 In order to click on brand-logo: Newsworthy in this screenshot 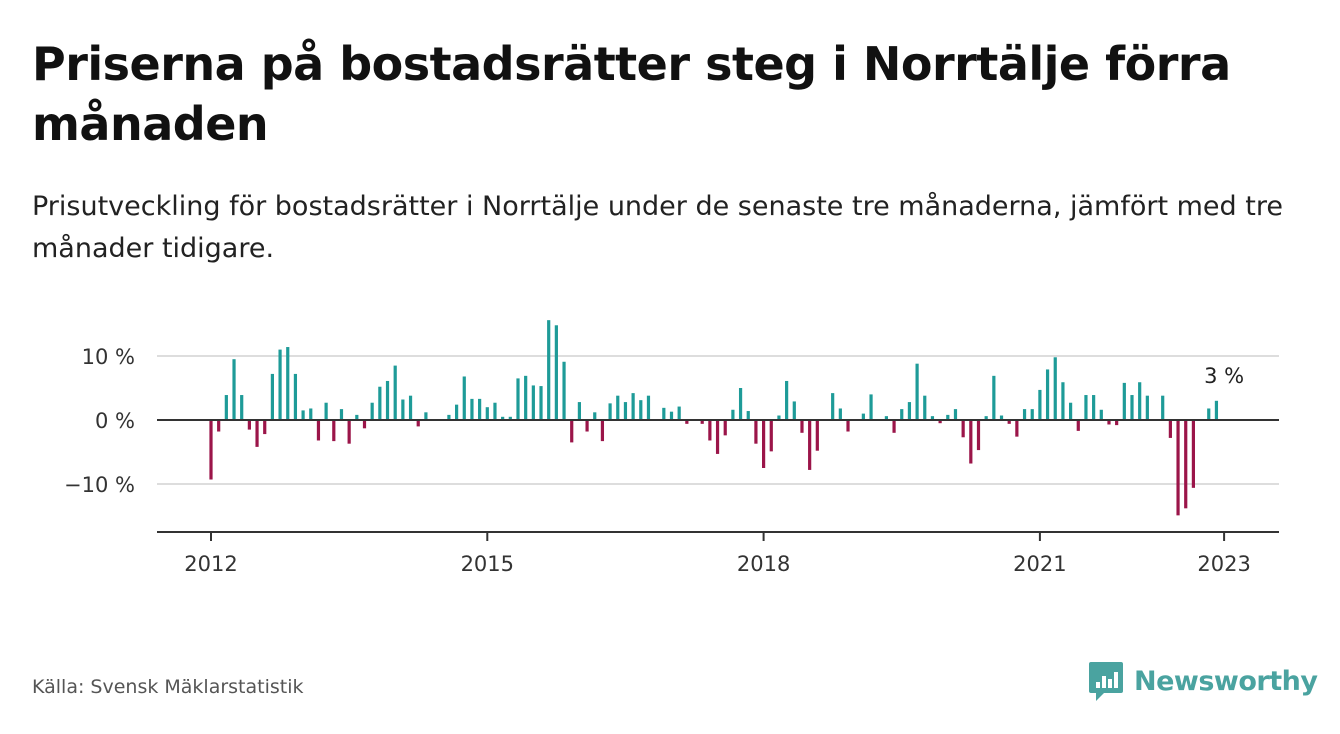, I will do `click(1203, 681)`.